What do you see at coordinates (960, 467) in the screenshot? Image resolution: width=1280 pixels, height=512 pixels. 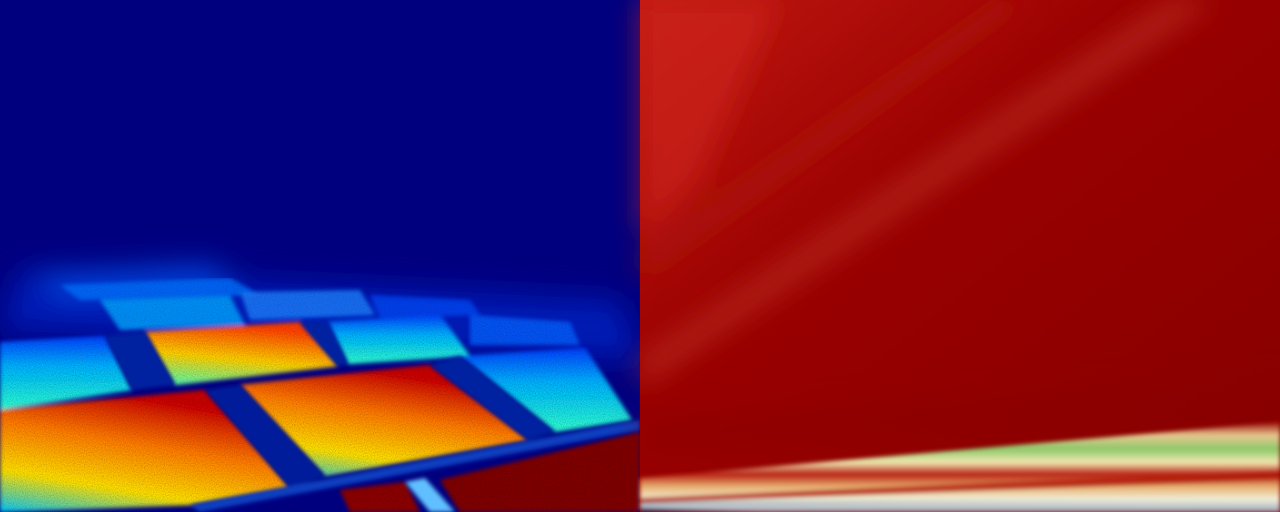 I see `bottom-bands` at bounding box center [960, 467].